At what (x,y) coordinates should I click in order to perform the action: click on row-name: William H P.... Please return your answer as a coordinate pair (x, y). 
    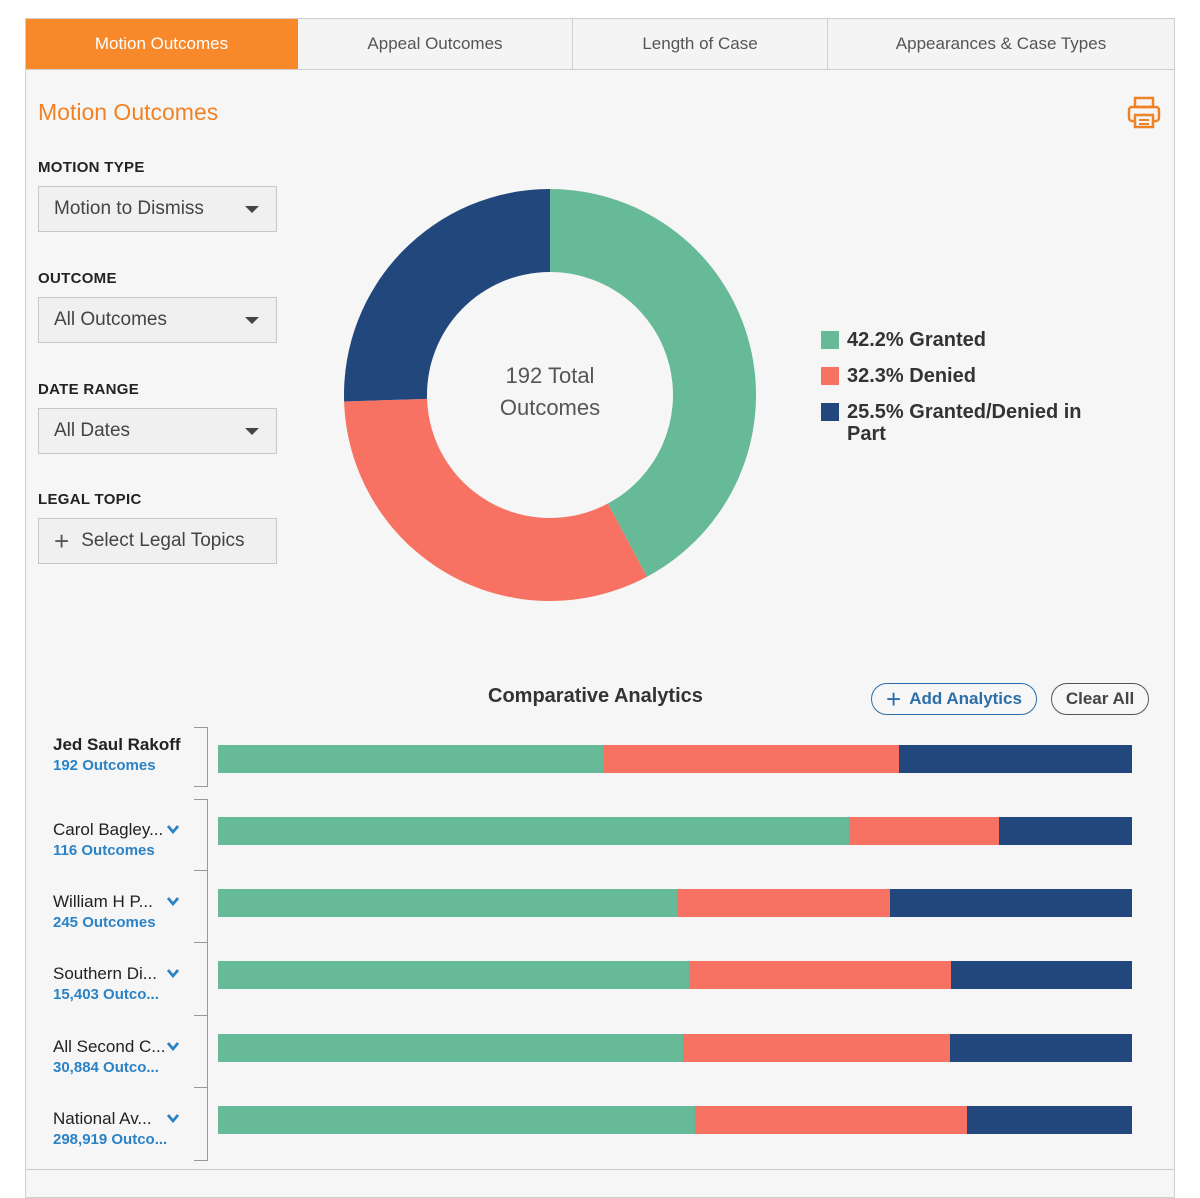
    Looking at the image, I should click on (103, 901).